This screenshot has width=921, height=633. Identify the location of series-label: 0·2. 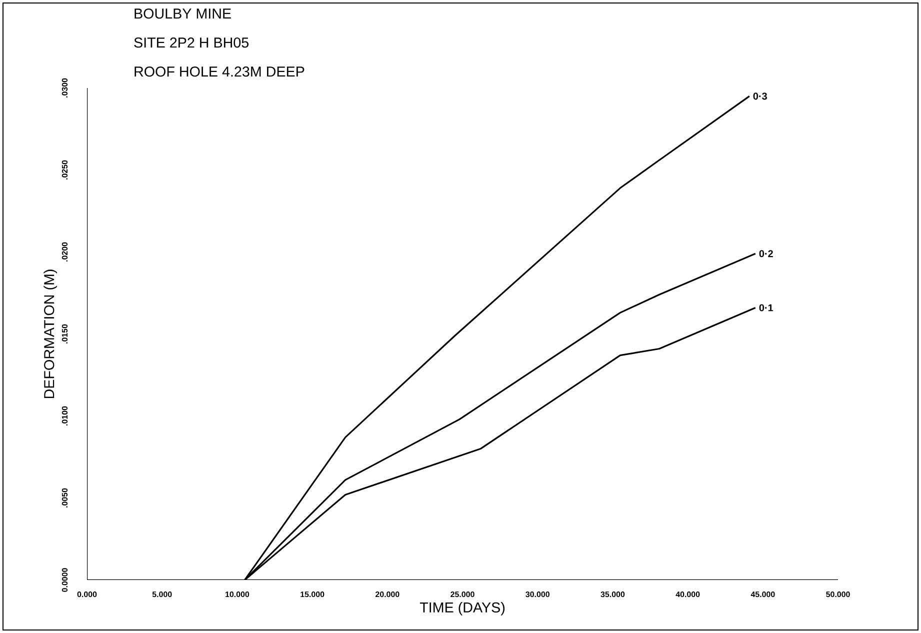
(766, 254).